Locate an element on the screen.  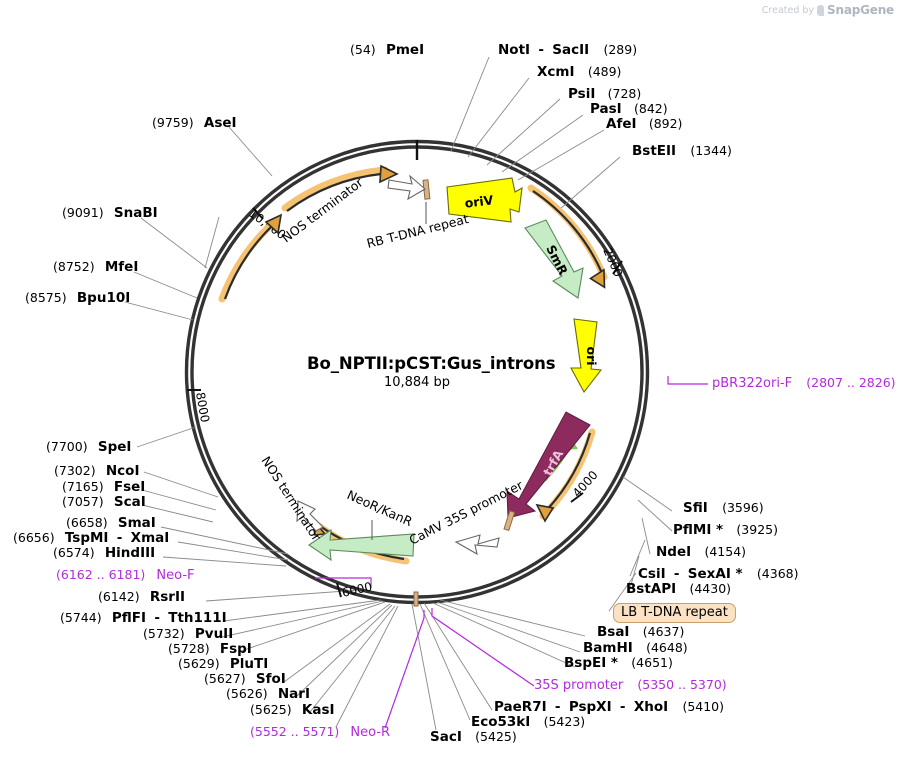
primer-label-neo-r: (5552 .. 5571) Neo-R is located at coordinates (320, 731).